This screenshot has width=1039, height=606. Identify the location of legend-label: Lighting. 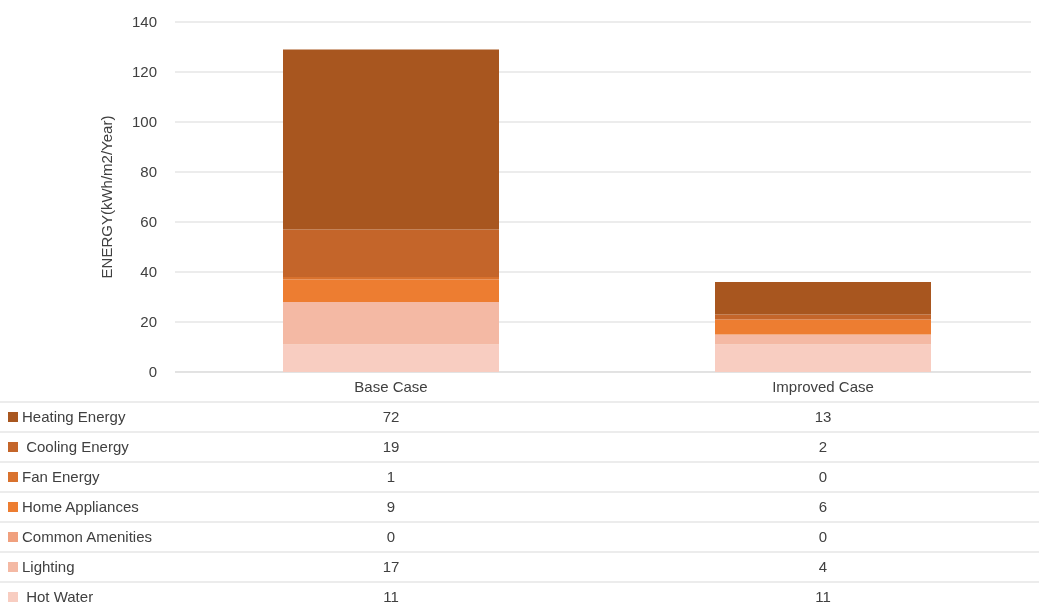
(48, 566).